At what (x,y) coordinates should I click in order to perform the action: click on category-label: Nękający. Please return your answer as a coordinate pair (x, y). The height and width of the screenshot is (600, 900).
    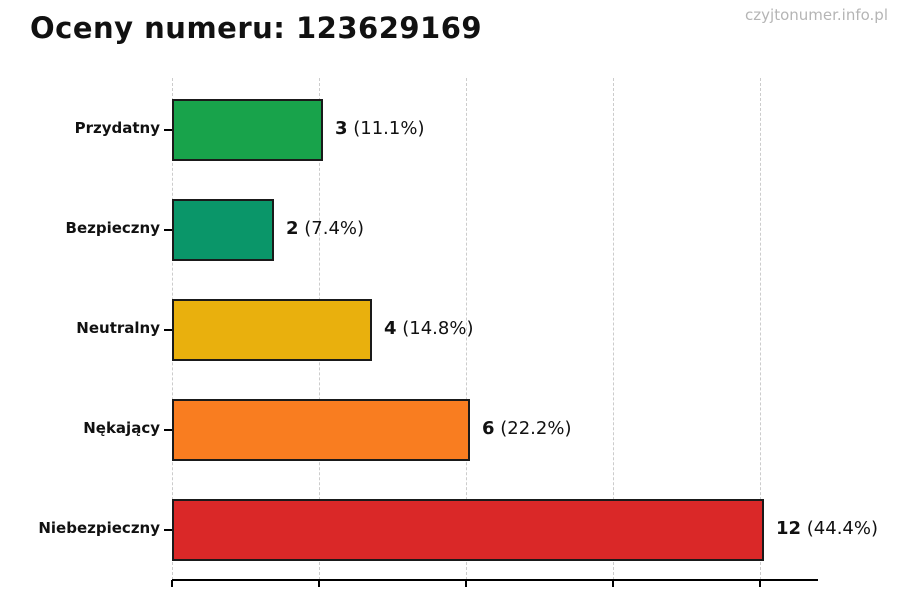
    Looking at the image, I should click on (121, 428).